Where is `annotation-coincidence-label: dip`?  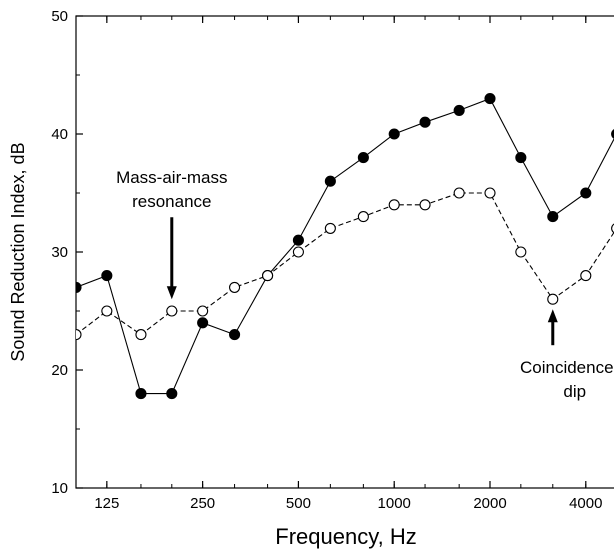
annotation-coincidence-label: dip is located at coordinates (574, 391).